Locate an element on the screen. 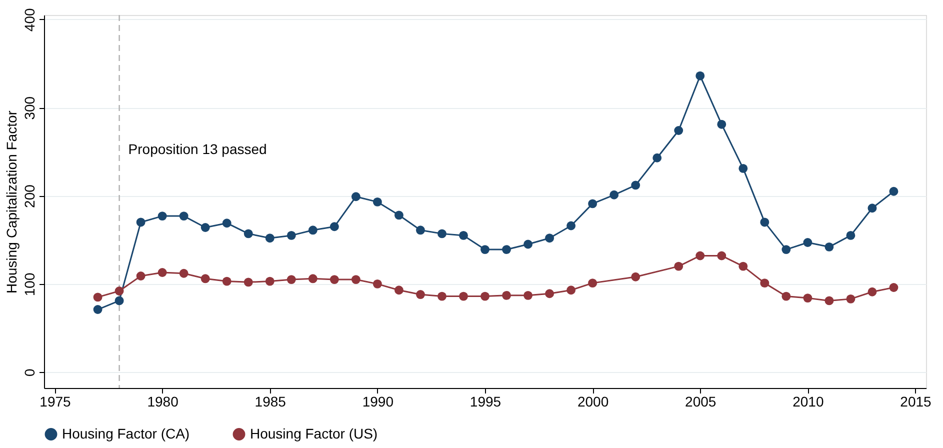 The image size is (943, 448). y-tick-label: 0 is located at coordinates (30, 372).